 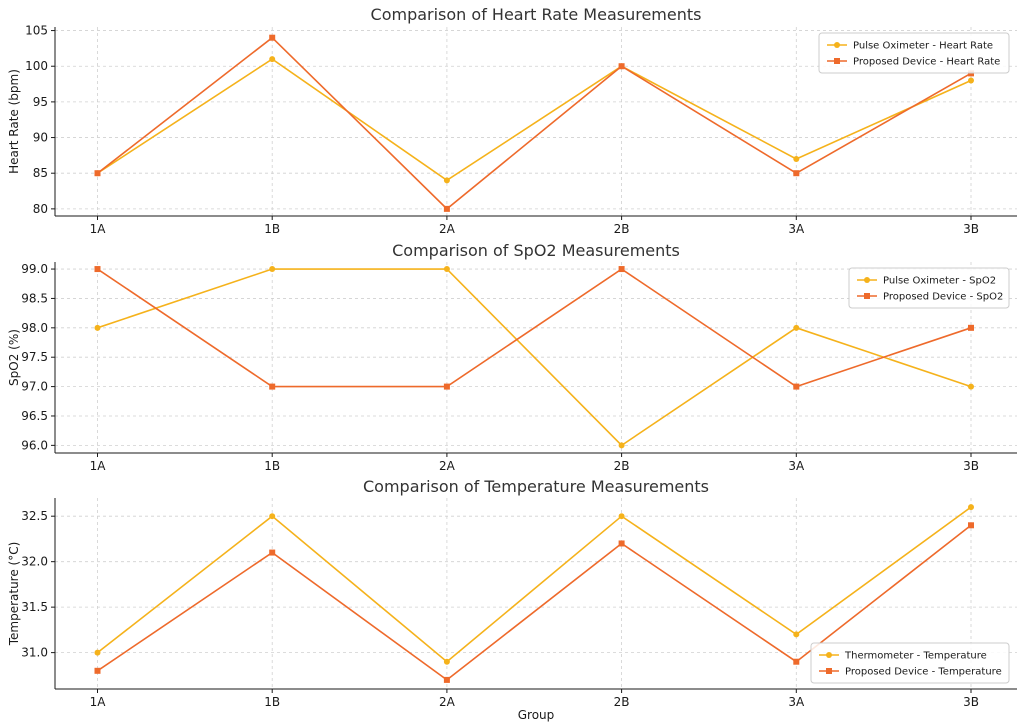 What do you see at coordinates (34, 607) in the screenshot?
I see `y-tick-label: 31.5` at bounding box center [34, 607].